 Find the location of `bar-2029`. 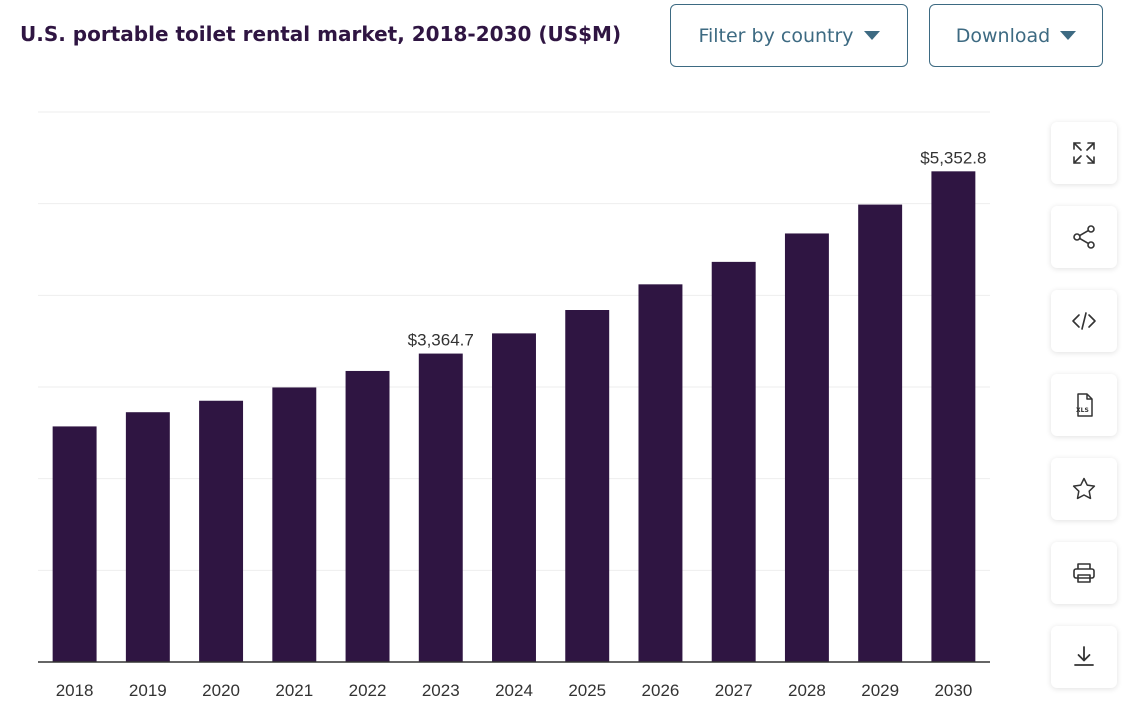

bar-2029 is located at coordinates (880, 433).